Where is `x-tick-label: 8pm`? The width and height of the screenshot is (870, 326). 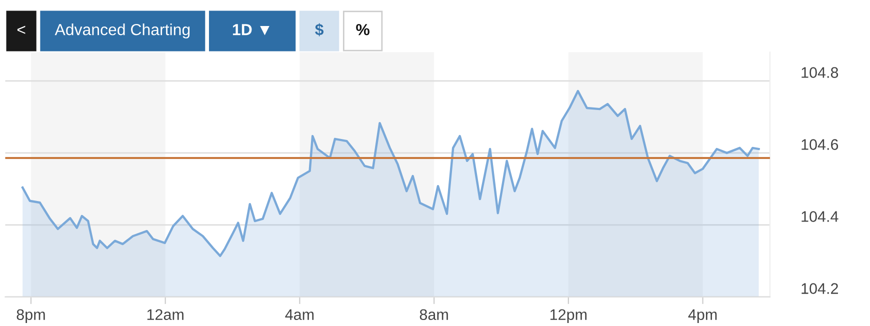
x-tick-label: 8pm is located at coordinates (30, 316).